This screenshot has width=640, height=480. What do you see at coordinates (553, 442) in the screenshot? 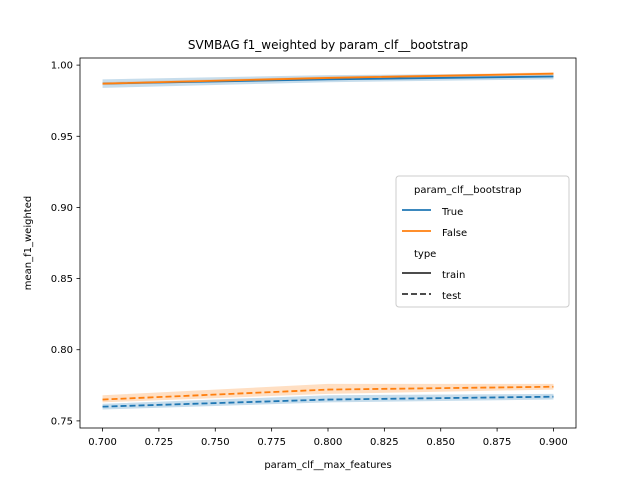
I see `x-tick-label: 0.900` at bounding box center [553, 442].